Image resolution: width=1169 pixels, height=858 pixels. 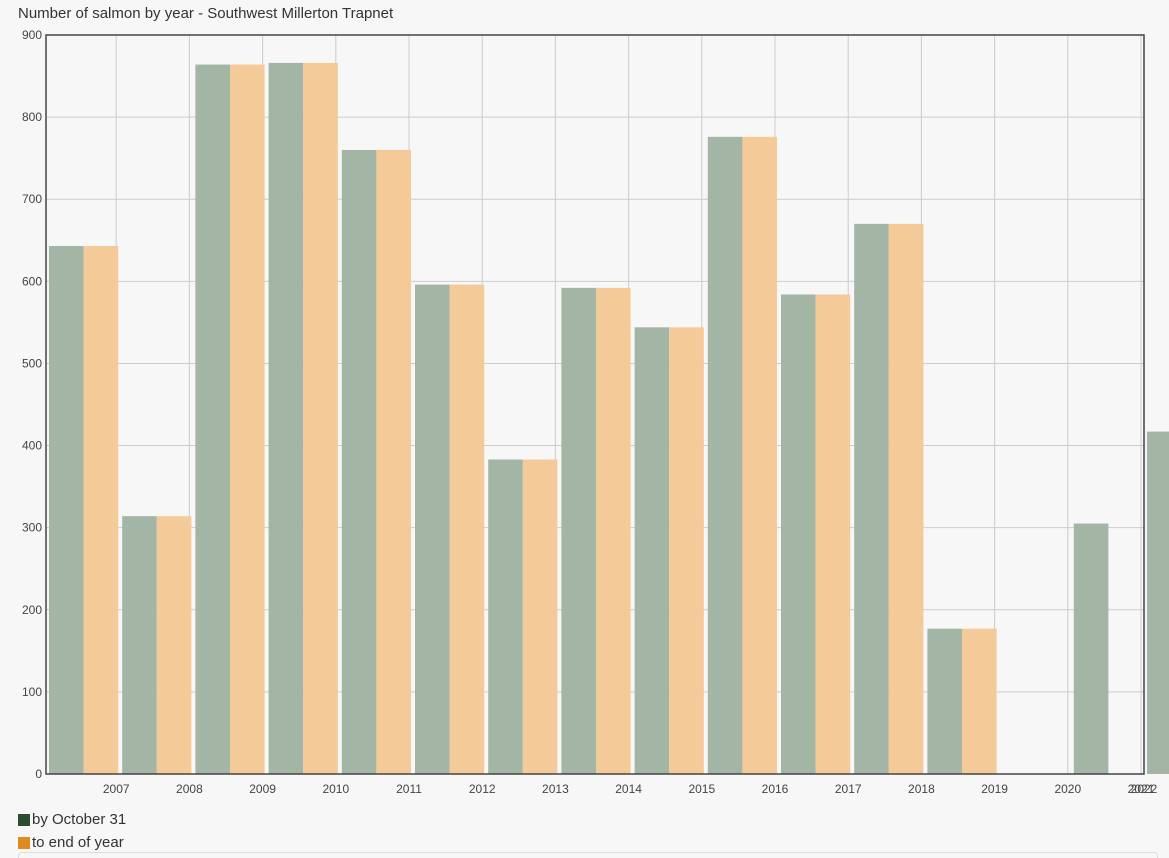 What do you see at coordinates (393, 461) in the screenshot?
I see `bar-to-end-of-year-2011` at bounding box center [393, 461].